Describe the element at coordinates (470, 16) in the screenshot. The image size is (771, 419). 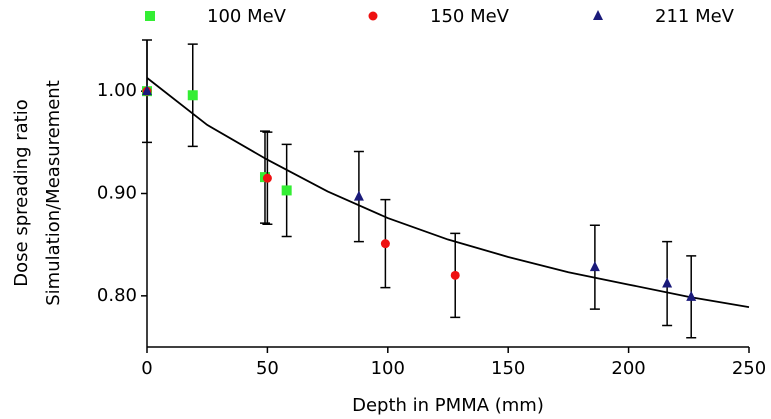
I see `legend-label: 150 MeV` at that location.